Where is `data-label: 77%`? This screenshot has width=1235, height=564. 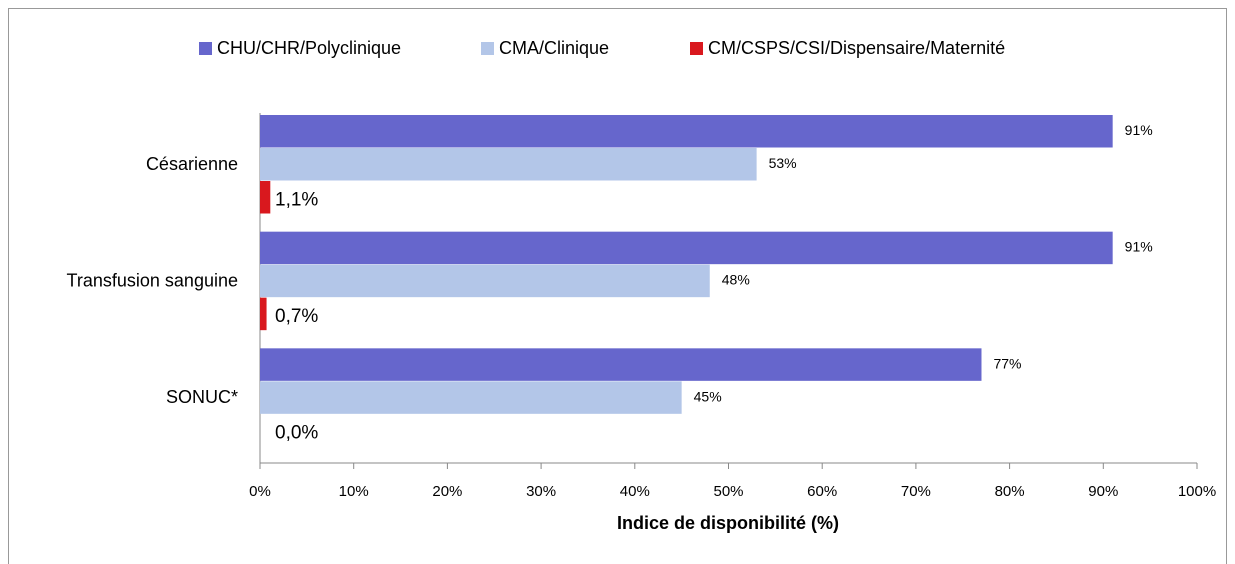
data-label: 77% is located at coordinates (1007, 363).